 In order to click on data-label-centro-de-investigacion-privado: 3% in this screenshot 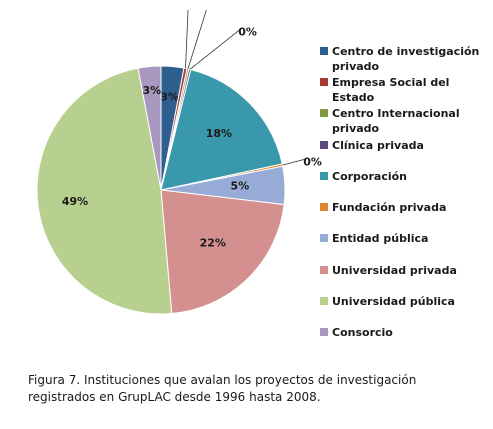, I will do `click(169, 96)`.